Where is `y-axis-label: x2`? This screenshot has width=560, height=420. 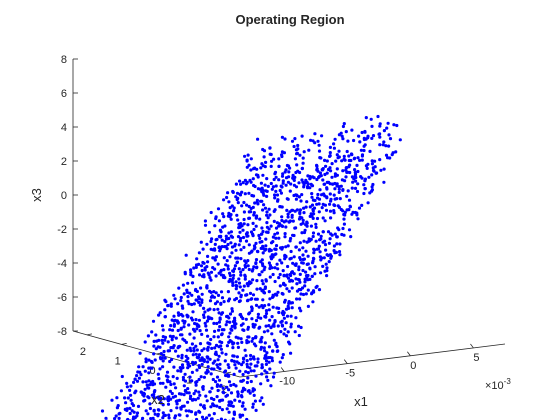
y-axis-label: x2 is located at coordinates (158, 399).